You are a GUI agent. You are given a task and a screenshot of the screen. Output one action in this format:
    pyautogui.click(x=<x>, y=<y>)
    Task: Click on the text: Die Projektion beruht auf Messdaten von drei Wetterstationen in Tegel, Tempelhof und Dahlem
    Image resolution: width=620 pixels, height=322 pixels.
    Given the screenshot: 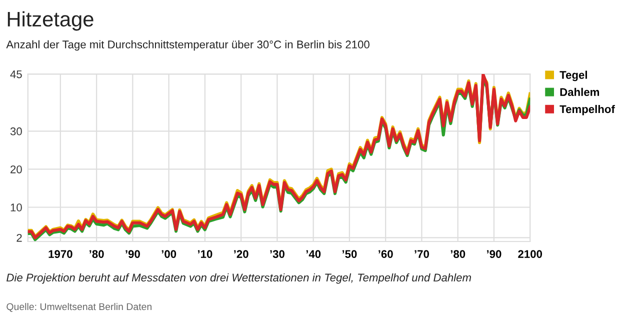 What is the action you would take?
    pyautogui.click(x=238, y=278)
    